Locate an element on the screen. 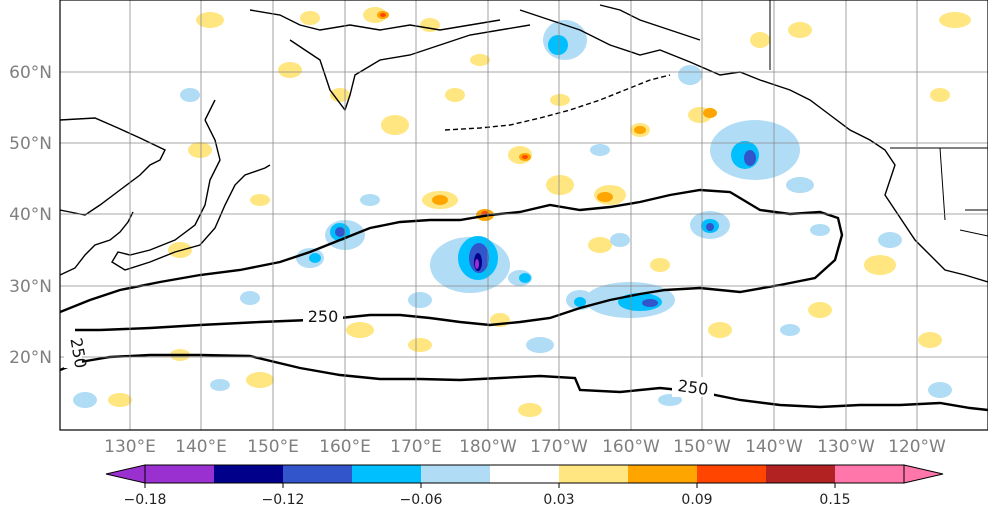 Image resolution: width=988 pixels, height=511 pixels. lat-axis: 60°N 50°N 40°N 30°N 20°N is located at coordinates (30, 215).